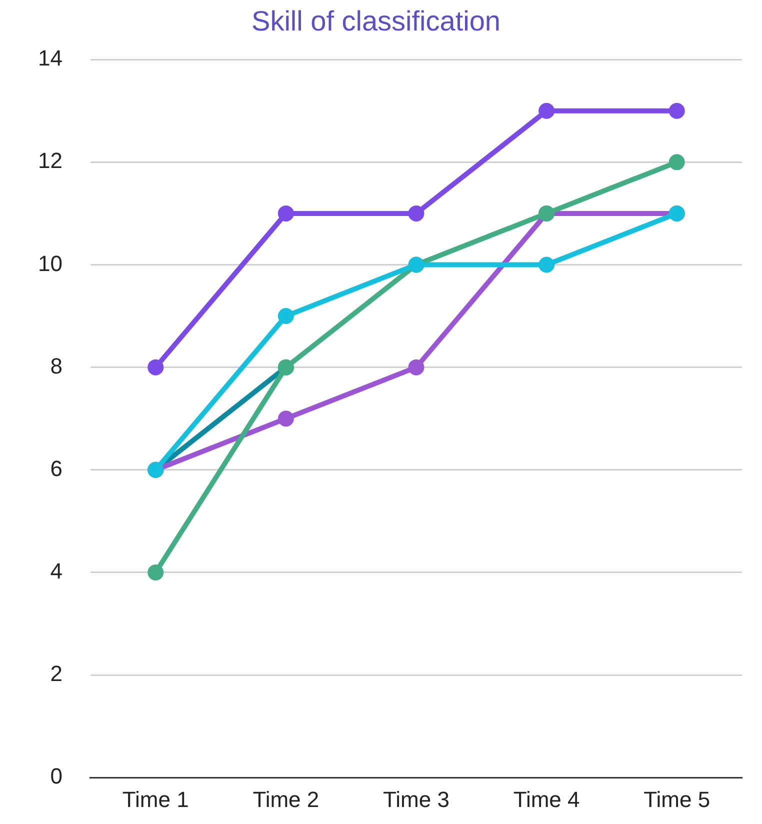 This screenshot has width=762, height=824. I want to click on y-tick-label: 8, so click(56, 365).